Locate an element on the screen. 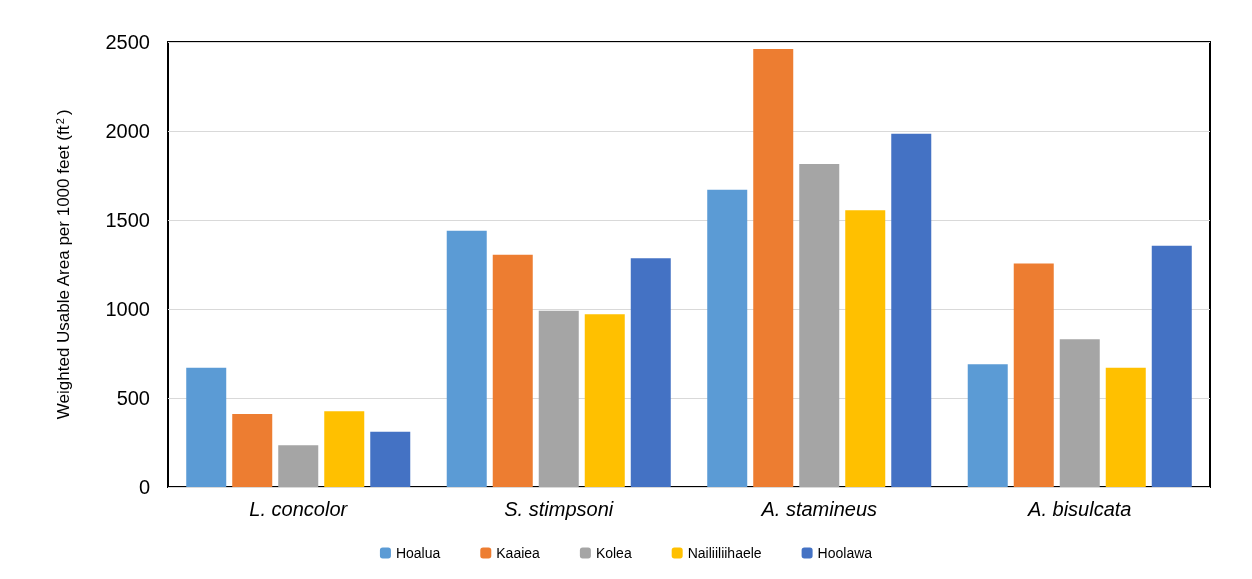 This screenshot has height=579, width=1252. x-tick-label: A. stamineus is located at coordinates (819, 509).